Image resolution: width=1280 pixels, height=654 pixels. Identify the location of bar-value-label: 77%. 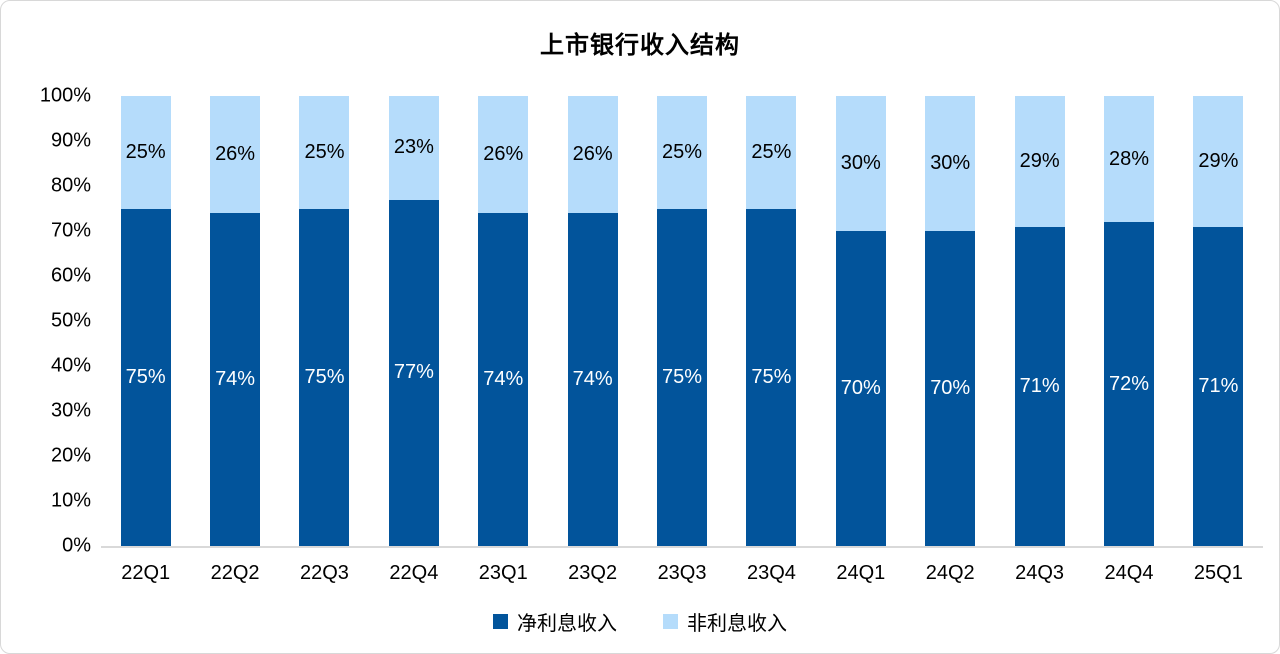
(413, 372).